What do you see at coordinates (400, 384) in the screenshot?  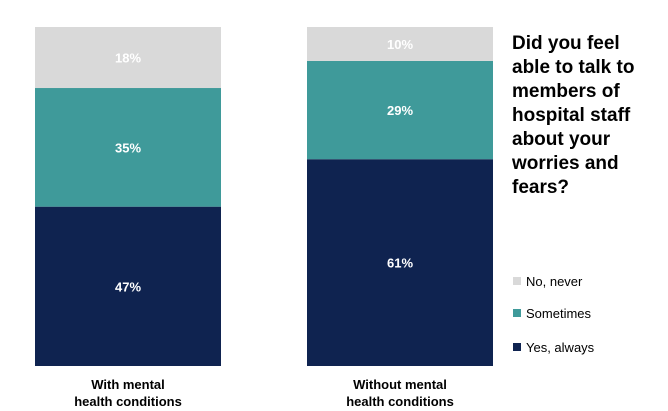 I see `category-label: Without mental` at bounding box center [400, 384].